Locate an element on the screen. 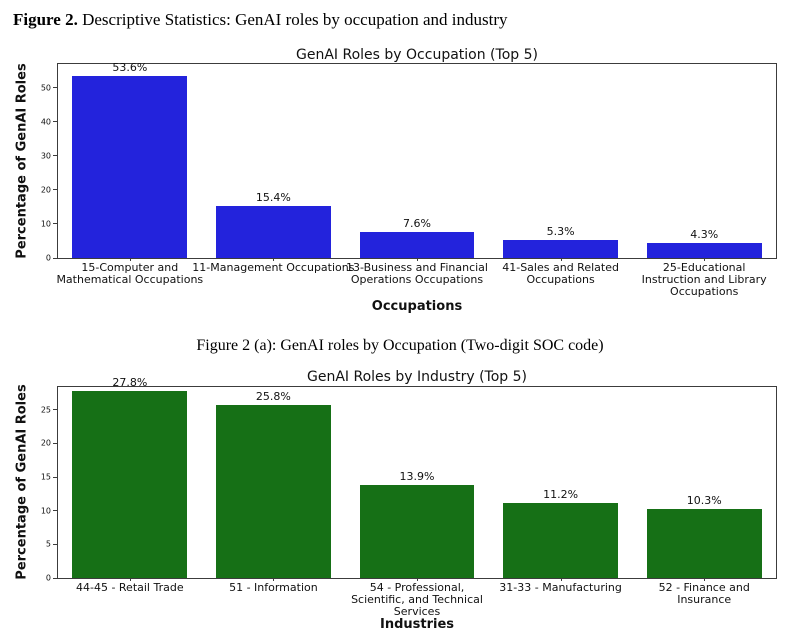 Image resolution: width=800 pixels, height=639 pixels. bar-value-label: 27.8% is located at coordinates (130, 383).